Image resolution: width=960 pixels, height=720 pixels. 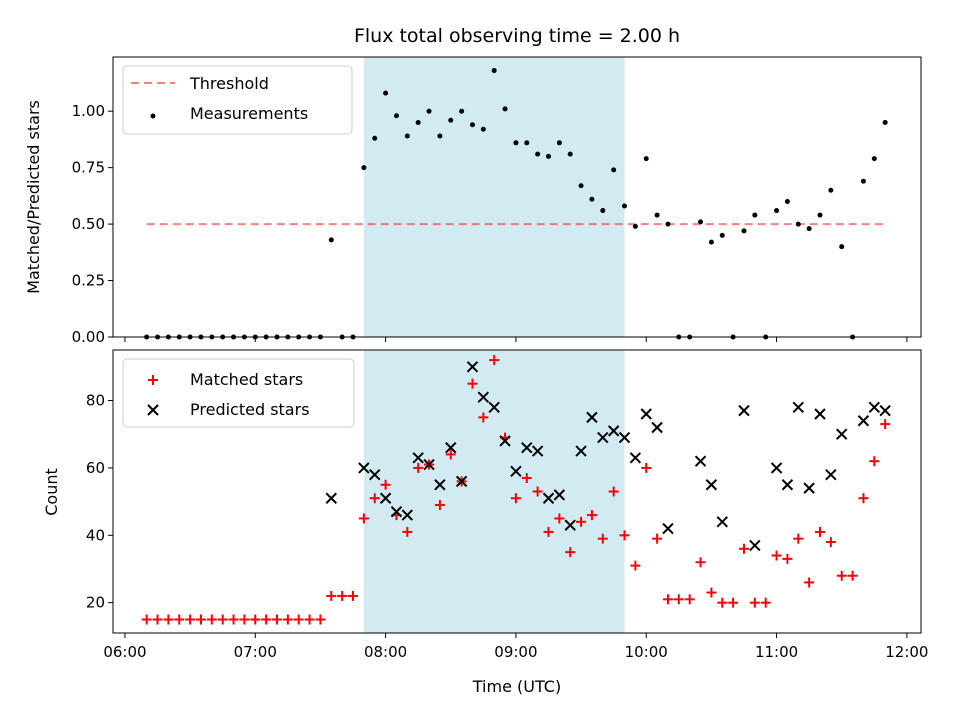 I want to click on ratio-y-tick-label: 1.00, so click(x=88, y=111).